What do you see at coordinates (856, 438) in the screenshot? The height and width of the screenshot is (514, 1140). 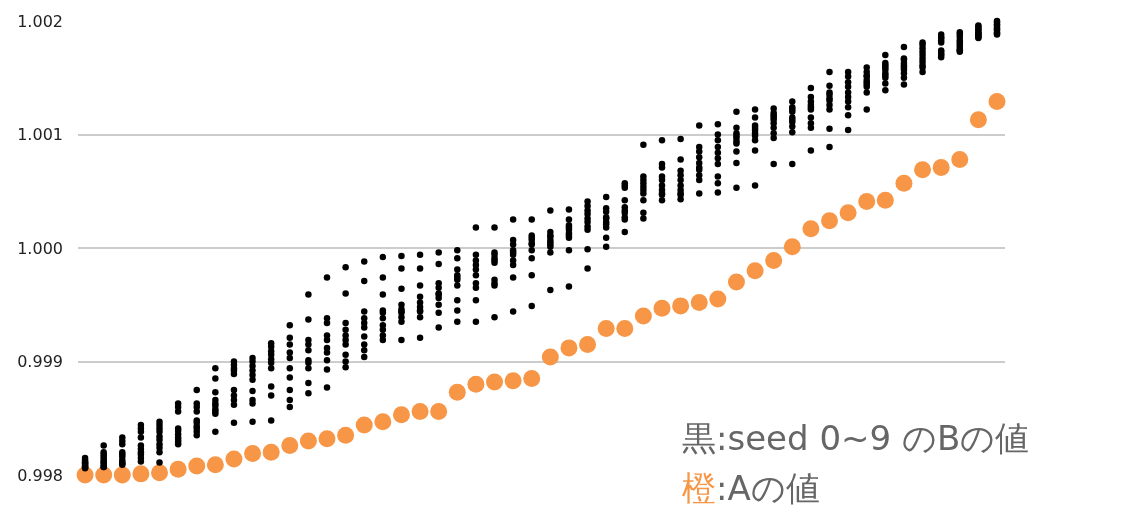 I see `annotation: 黒:seed 0~9 のBの値` at bounding box center [856, 438].